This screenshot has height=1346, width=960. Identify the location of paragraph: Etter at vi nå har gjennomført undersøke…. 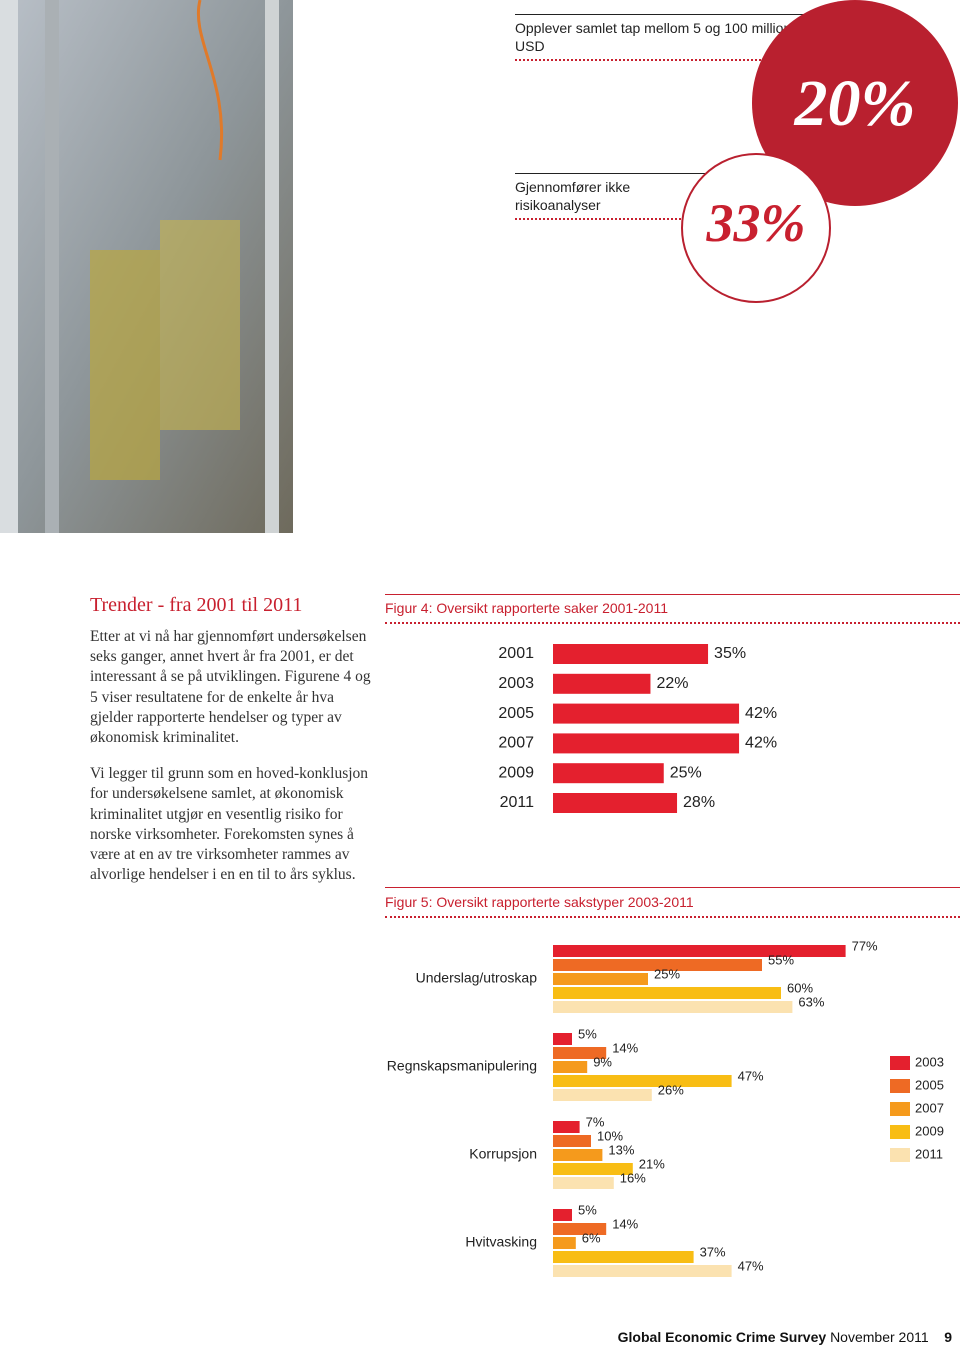
(230, 687).